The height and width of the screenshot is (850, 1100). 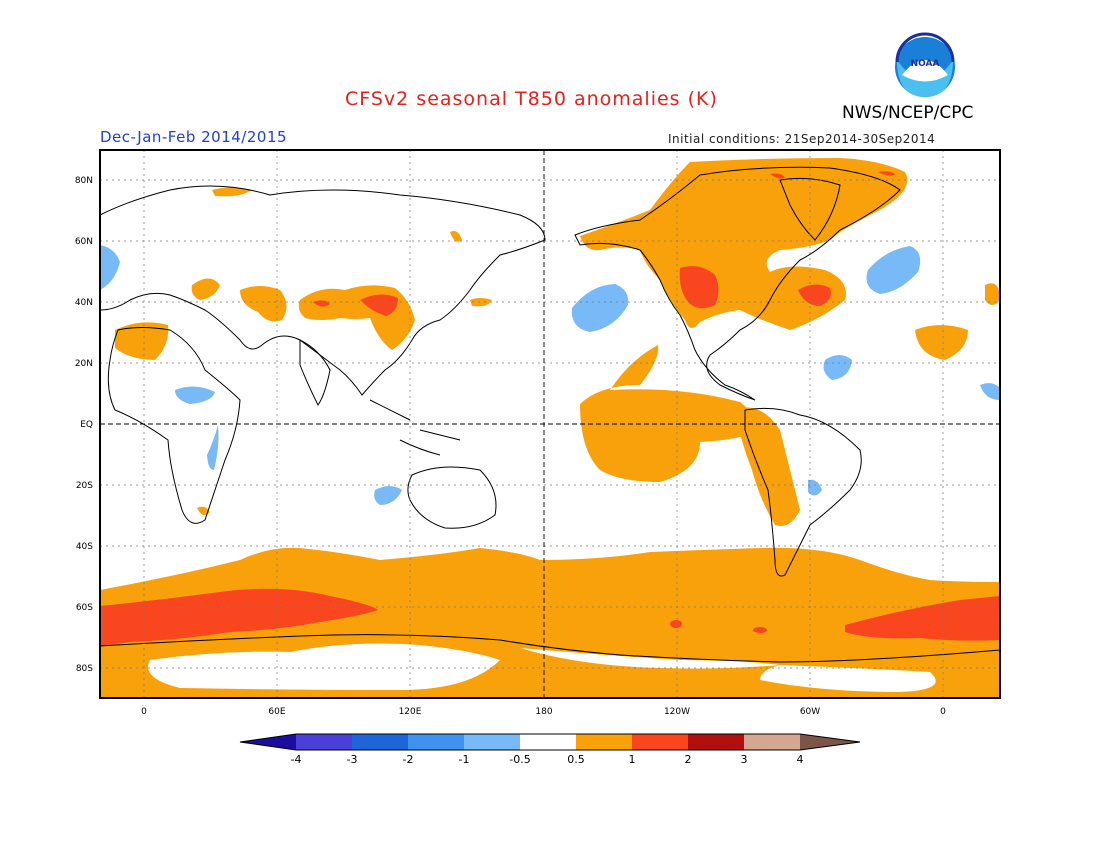 I want to click on lat-label: 20S, so click(x=84, y=486).